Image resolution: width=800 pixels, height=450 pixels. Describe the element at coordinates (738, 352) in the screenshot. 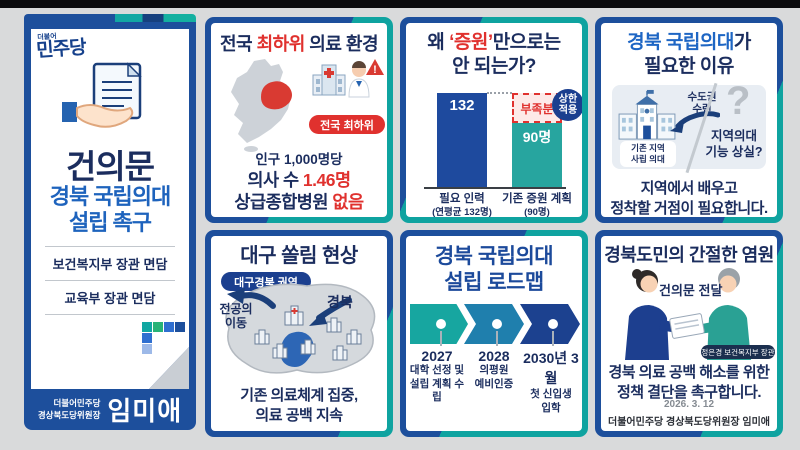

I see `minister-badge: 정은경 보건복지부 장관` at that location.